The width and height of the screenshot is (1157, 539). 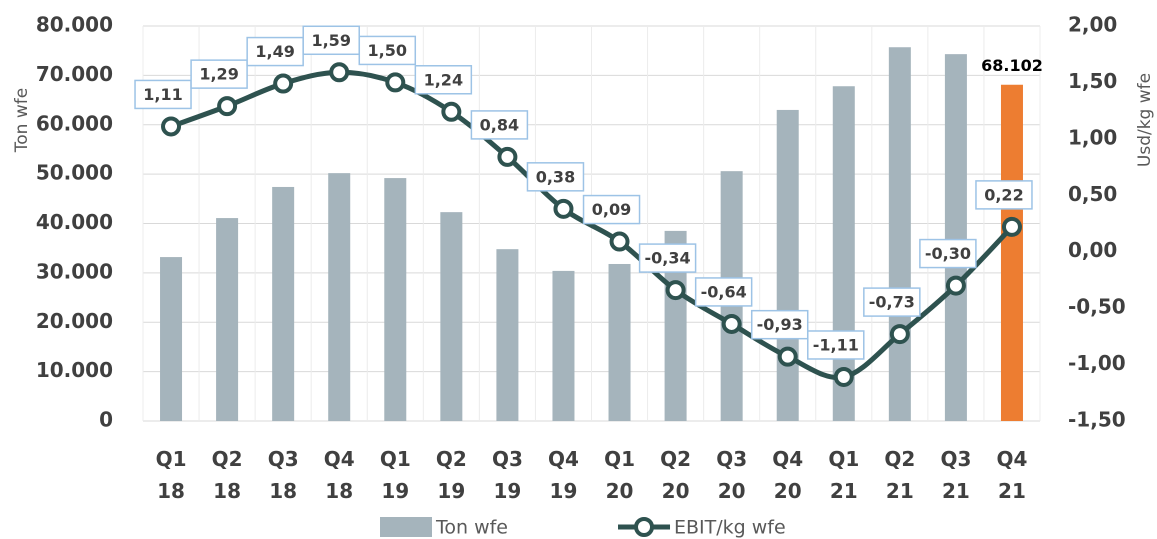 I want to click on line-data-label: -0,93, so click(x=780, y=324).